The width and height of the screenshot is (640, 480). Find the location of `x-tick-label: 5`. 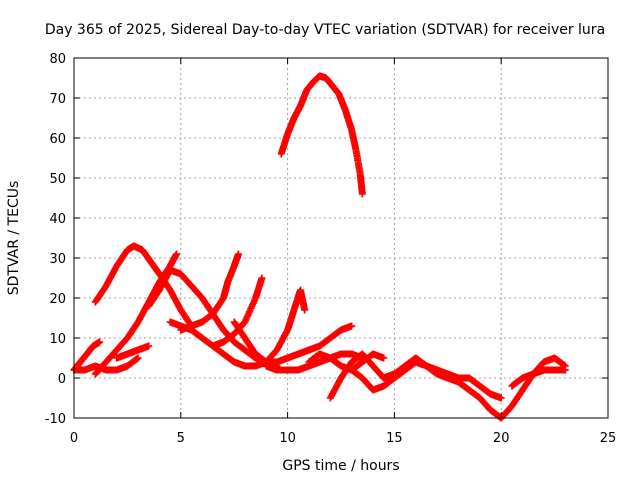

x-tick-label: 5 is located at coordinates (181, 438).